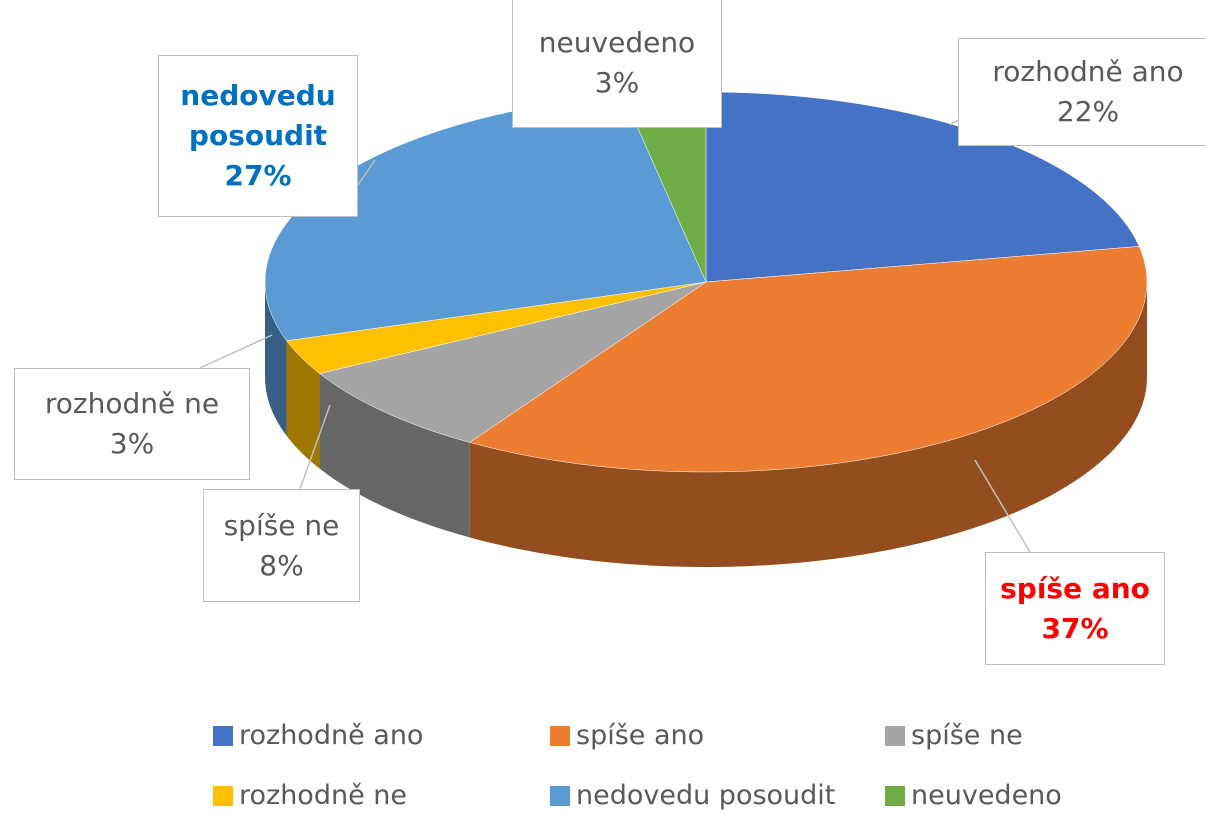 The width and height of the screenshot is (1206, 813). What do you see at coordinates (1075, 608) in the screenshot?
I see `data-label: spíše ano 37%` at bounding box center [1075, 608].